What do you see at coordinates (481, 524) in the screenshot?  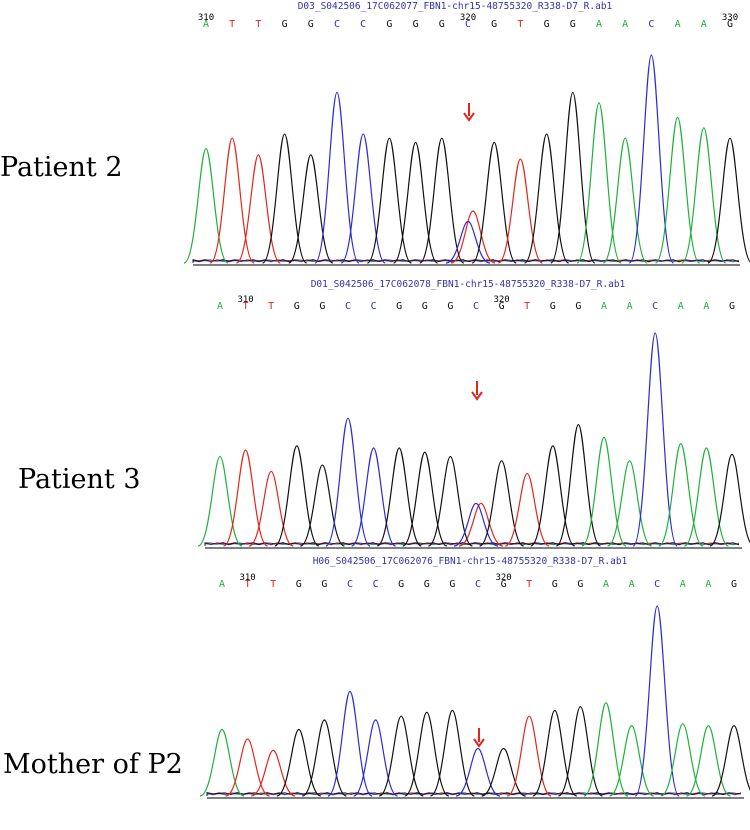 I see `secondary-peak-T` at bounding box center [481, 524].